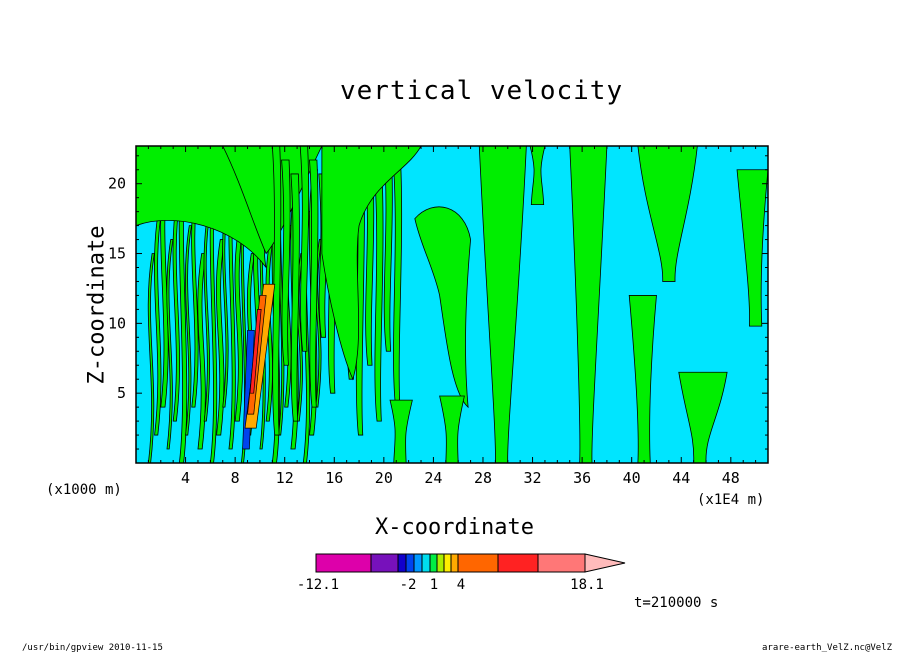 This screenshot has width=904, height=654. Describe the element at coordinates (827, 648) in the screenshot. I see `footer-right: arare-earth_VelZ.nc@VelZ` at that location.